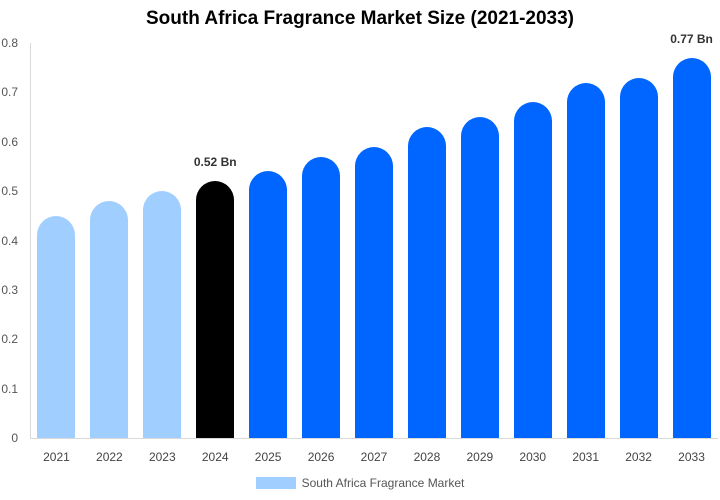 Image resolution: width=720 pixels, height=500 pixels. I want to click on legend-label: South Africa Fragrance Market, so click(383, 483).